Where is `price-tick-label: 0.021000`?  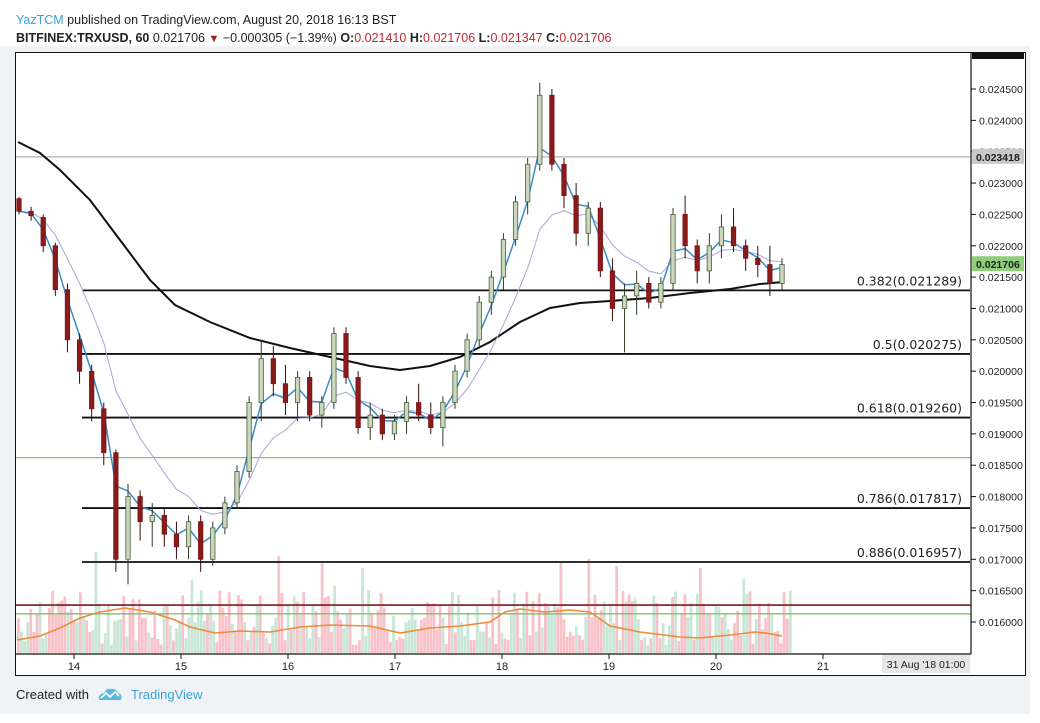 price-tick-label: 0.021000 is located at coordinates (1001, 309).